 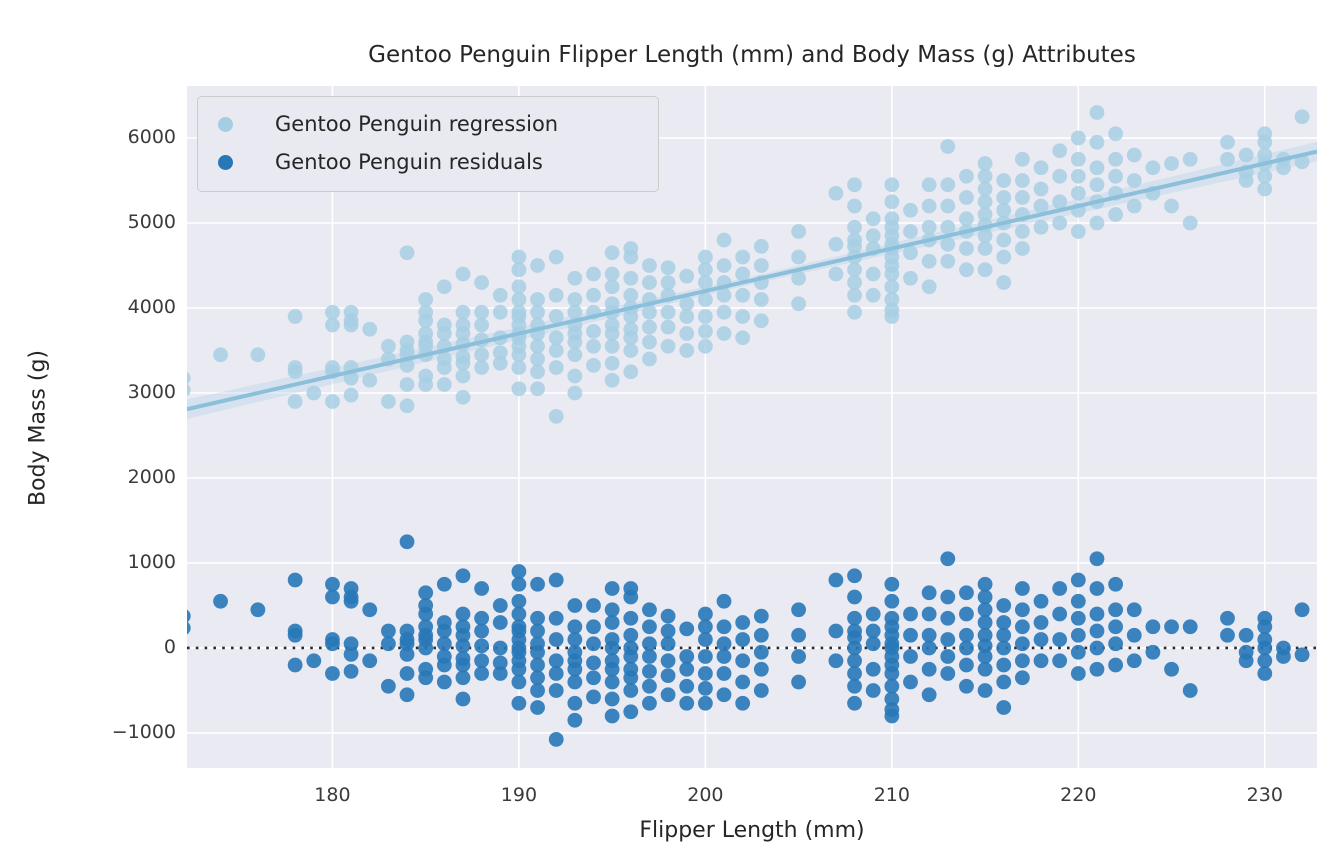 I want to click on y-tick-label: 5000, so click(x=151, y=222).